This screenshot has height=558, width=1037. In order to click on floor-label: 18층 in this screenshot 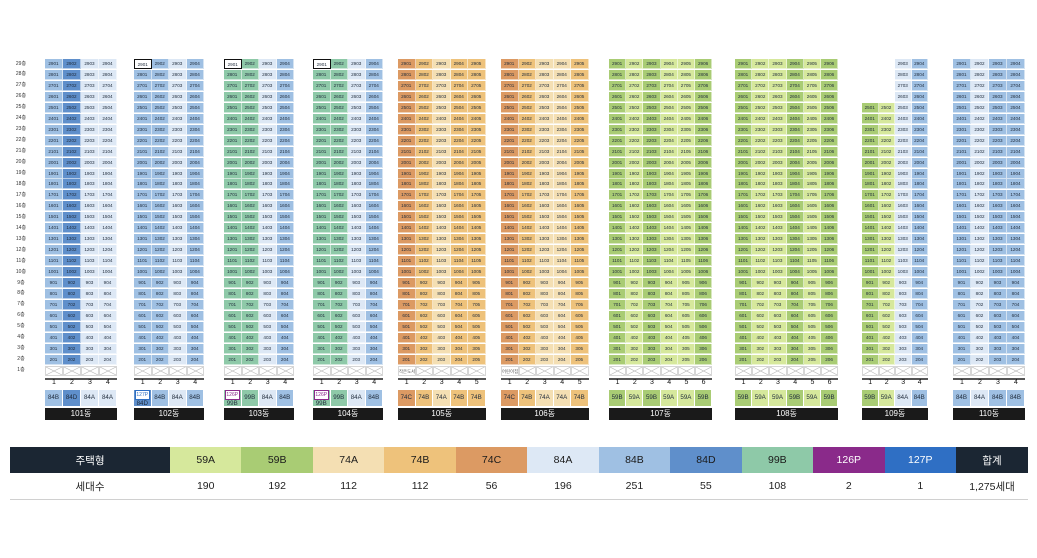, I will do `click(21, 183)`.